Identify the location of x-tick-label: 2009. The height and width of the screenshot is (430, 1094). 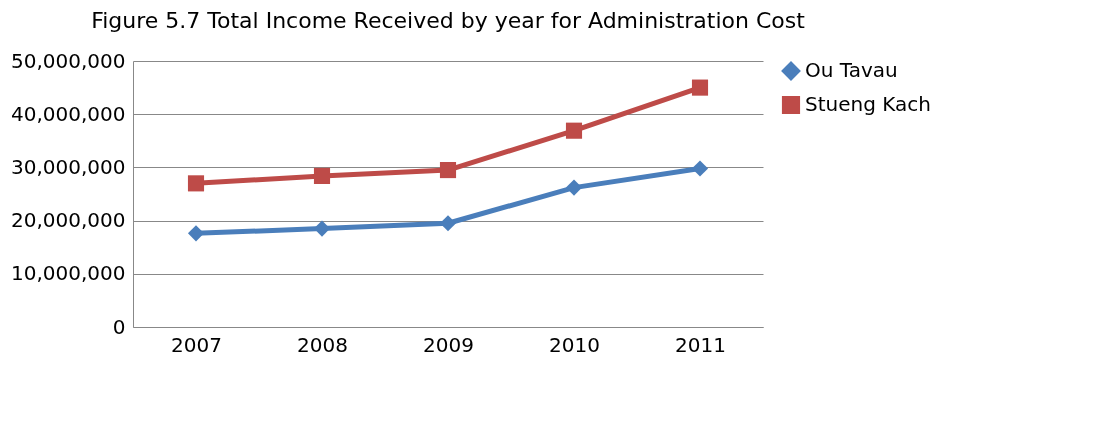
(448, 344).